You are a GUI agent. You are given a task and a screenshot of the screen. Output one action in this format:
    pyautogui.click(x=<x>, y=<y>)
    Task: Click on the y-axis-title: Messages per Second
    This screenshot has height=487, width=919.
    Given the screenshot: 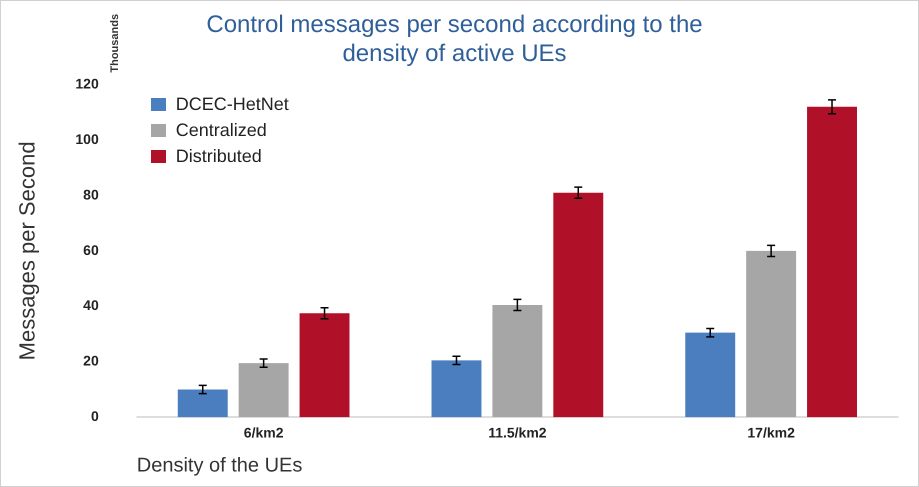 What is the action you would take?
    pyautogui.click(x=27, y=250)
    